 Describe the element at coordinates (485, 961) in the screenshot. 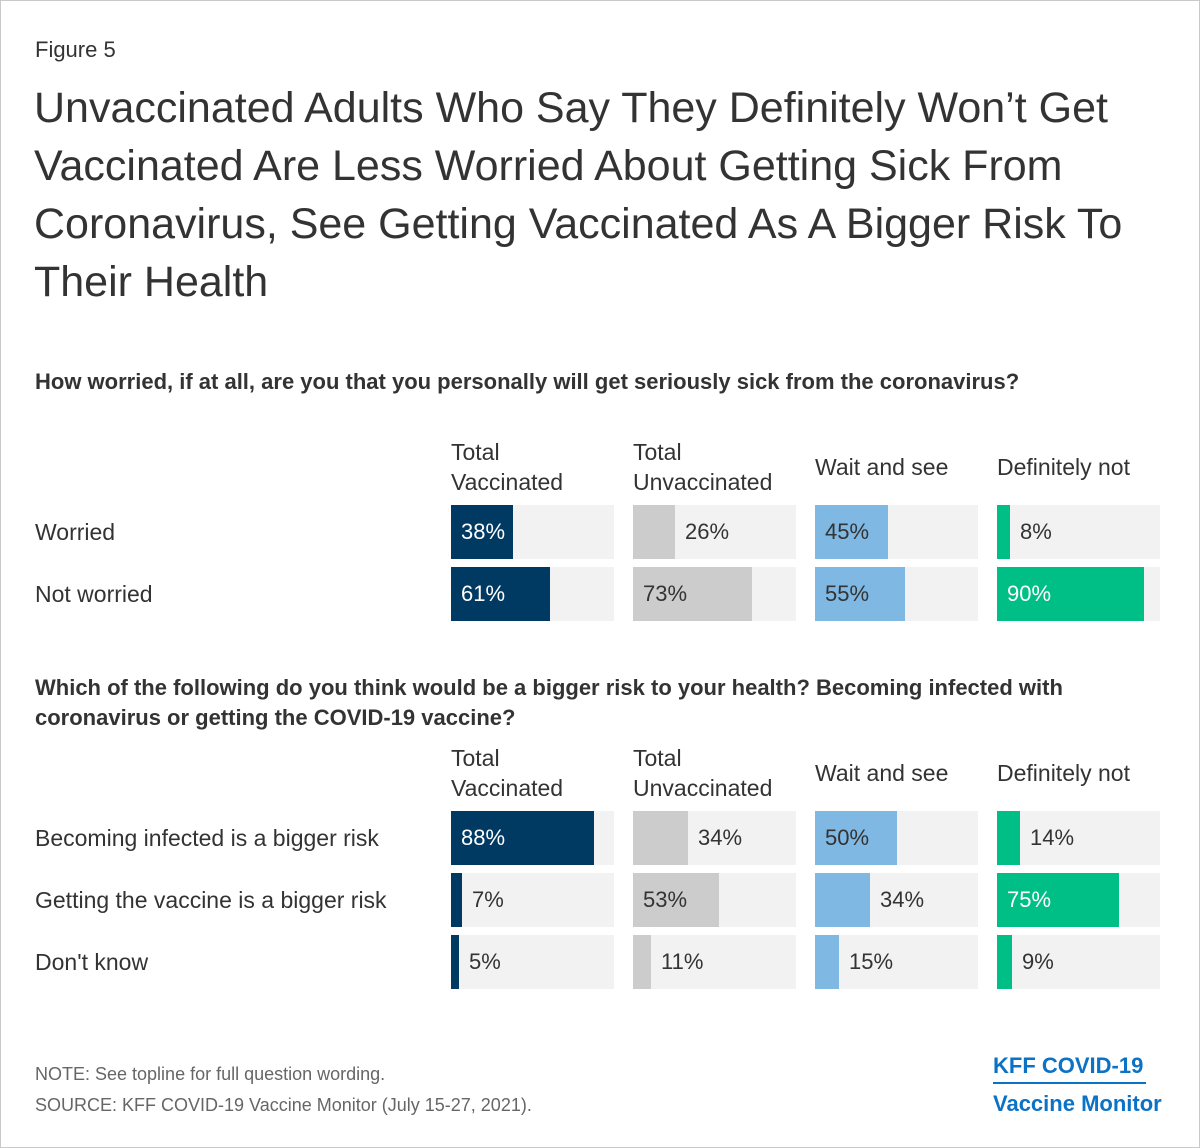

I see `data-label: 5%` at that location.